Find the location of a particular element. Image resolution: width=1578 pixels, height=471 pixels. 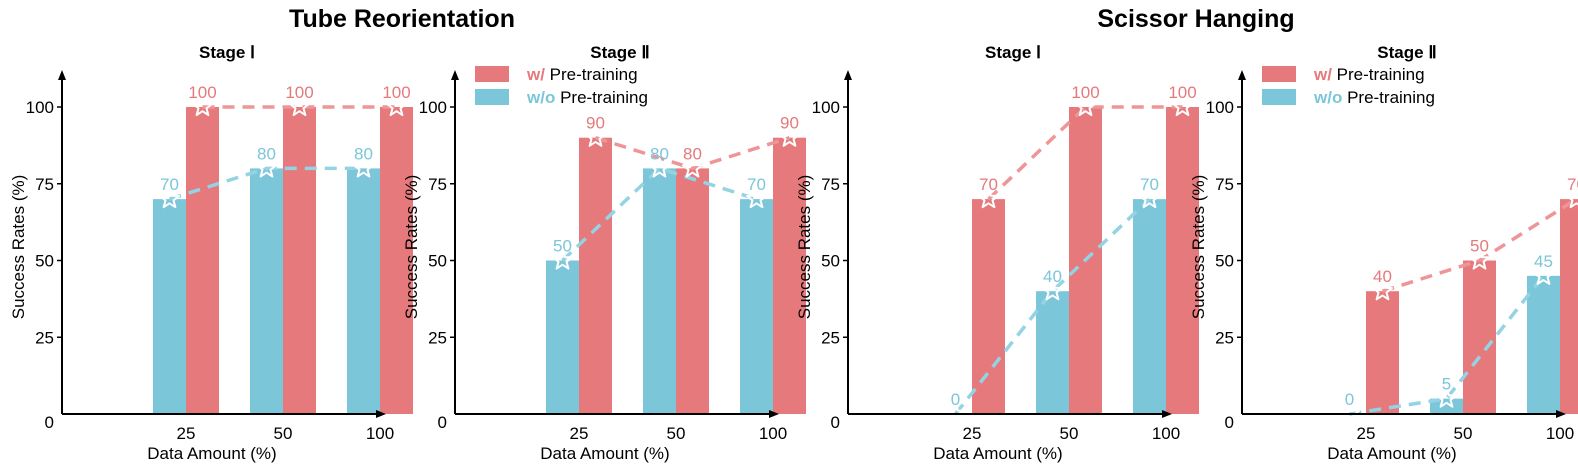

legend-with-pretraining-label: Pre-training is located at coordinates (591, 74).